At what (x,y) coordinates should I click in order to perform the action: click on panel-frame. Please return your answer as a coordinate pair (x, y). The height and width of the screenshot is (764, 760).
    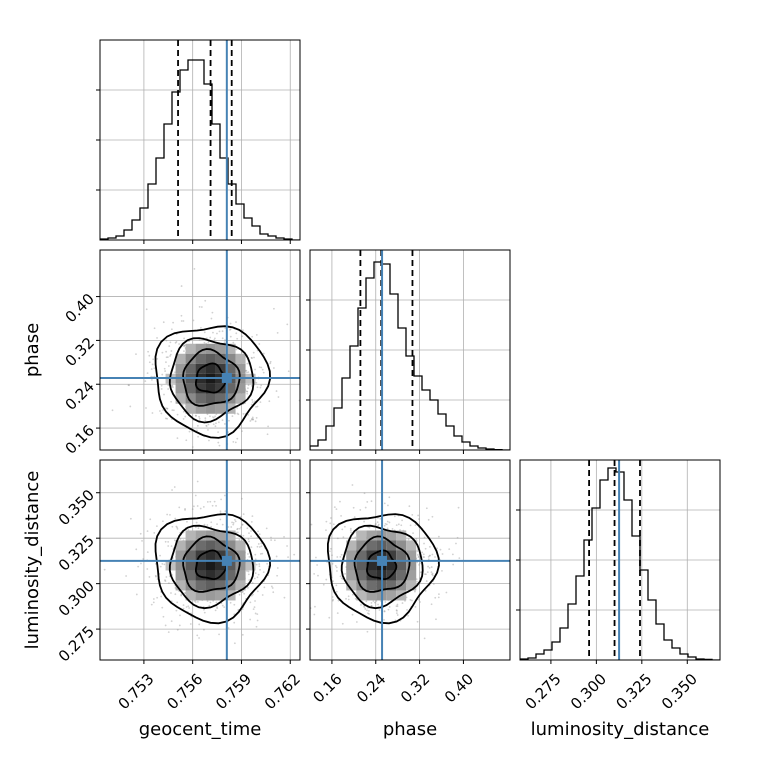
    Looking at the image, I should click on (200, 560).